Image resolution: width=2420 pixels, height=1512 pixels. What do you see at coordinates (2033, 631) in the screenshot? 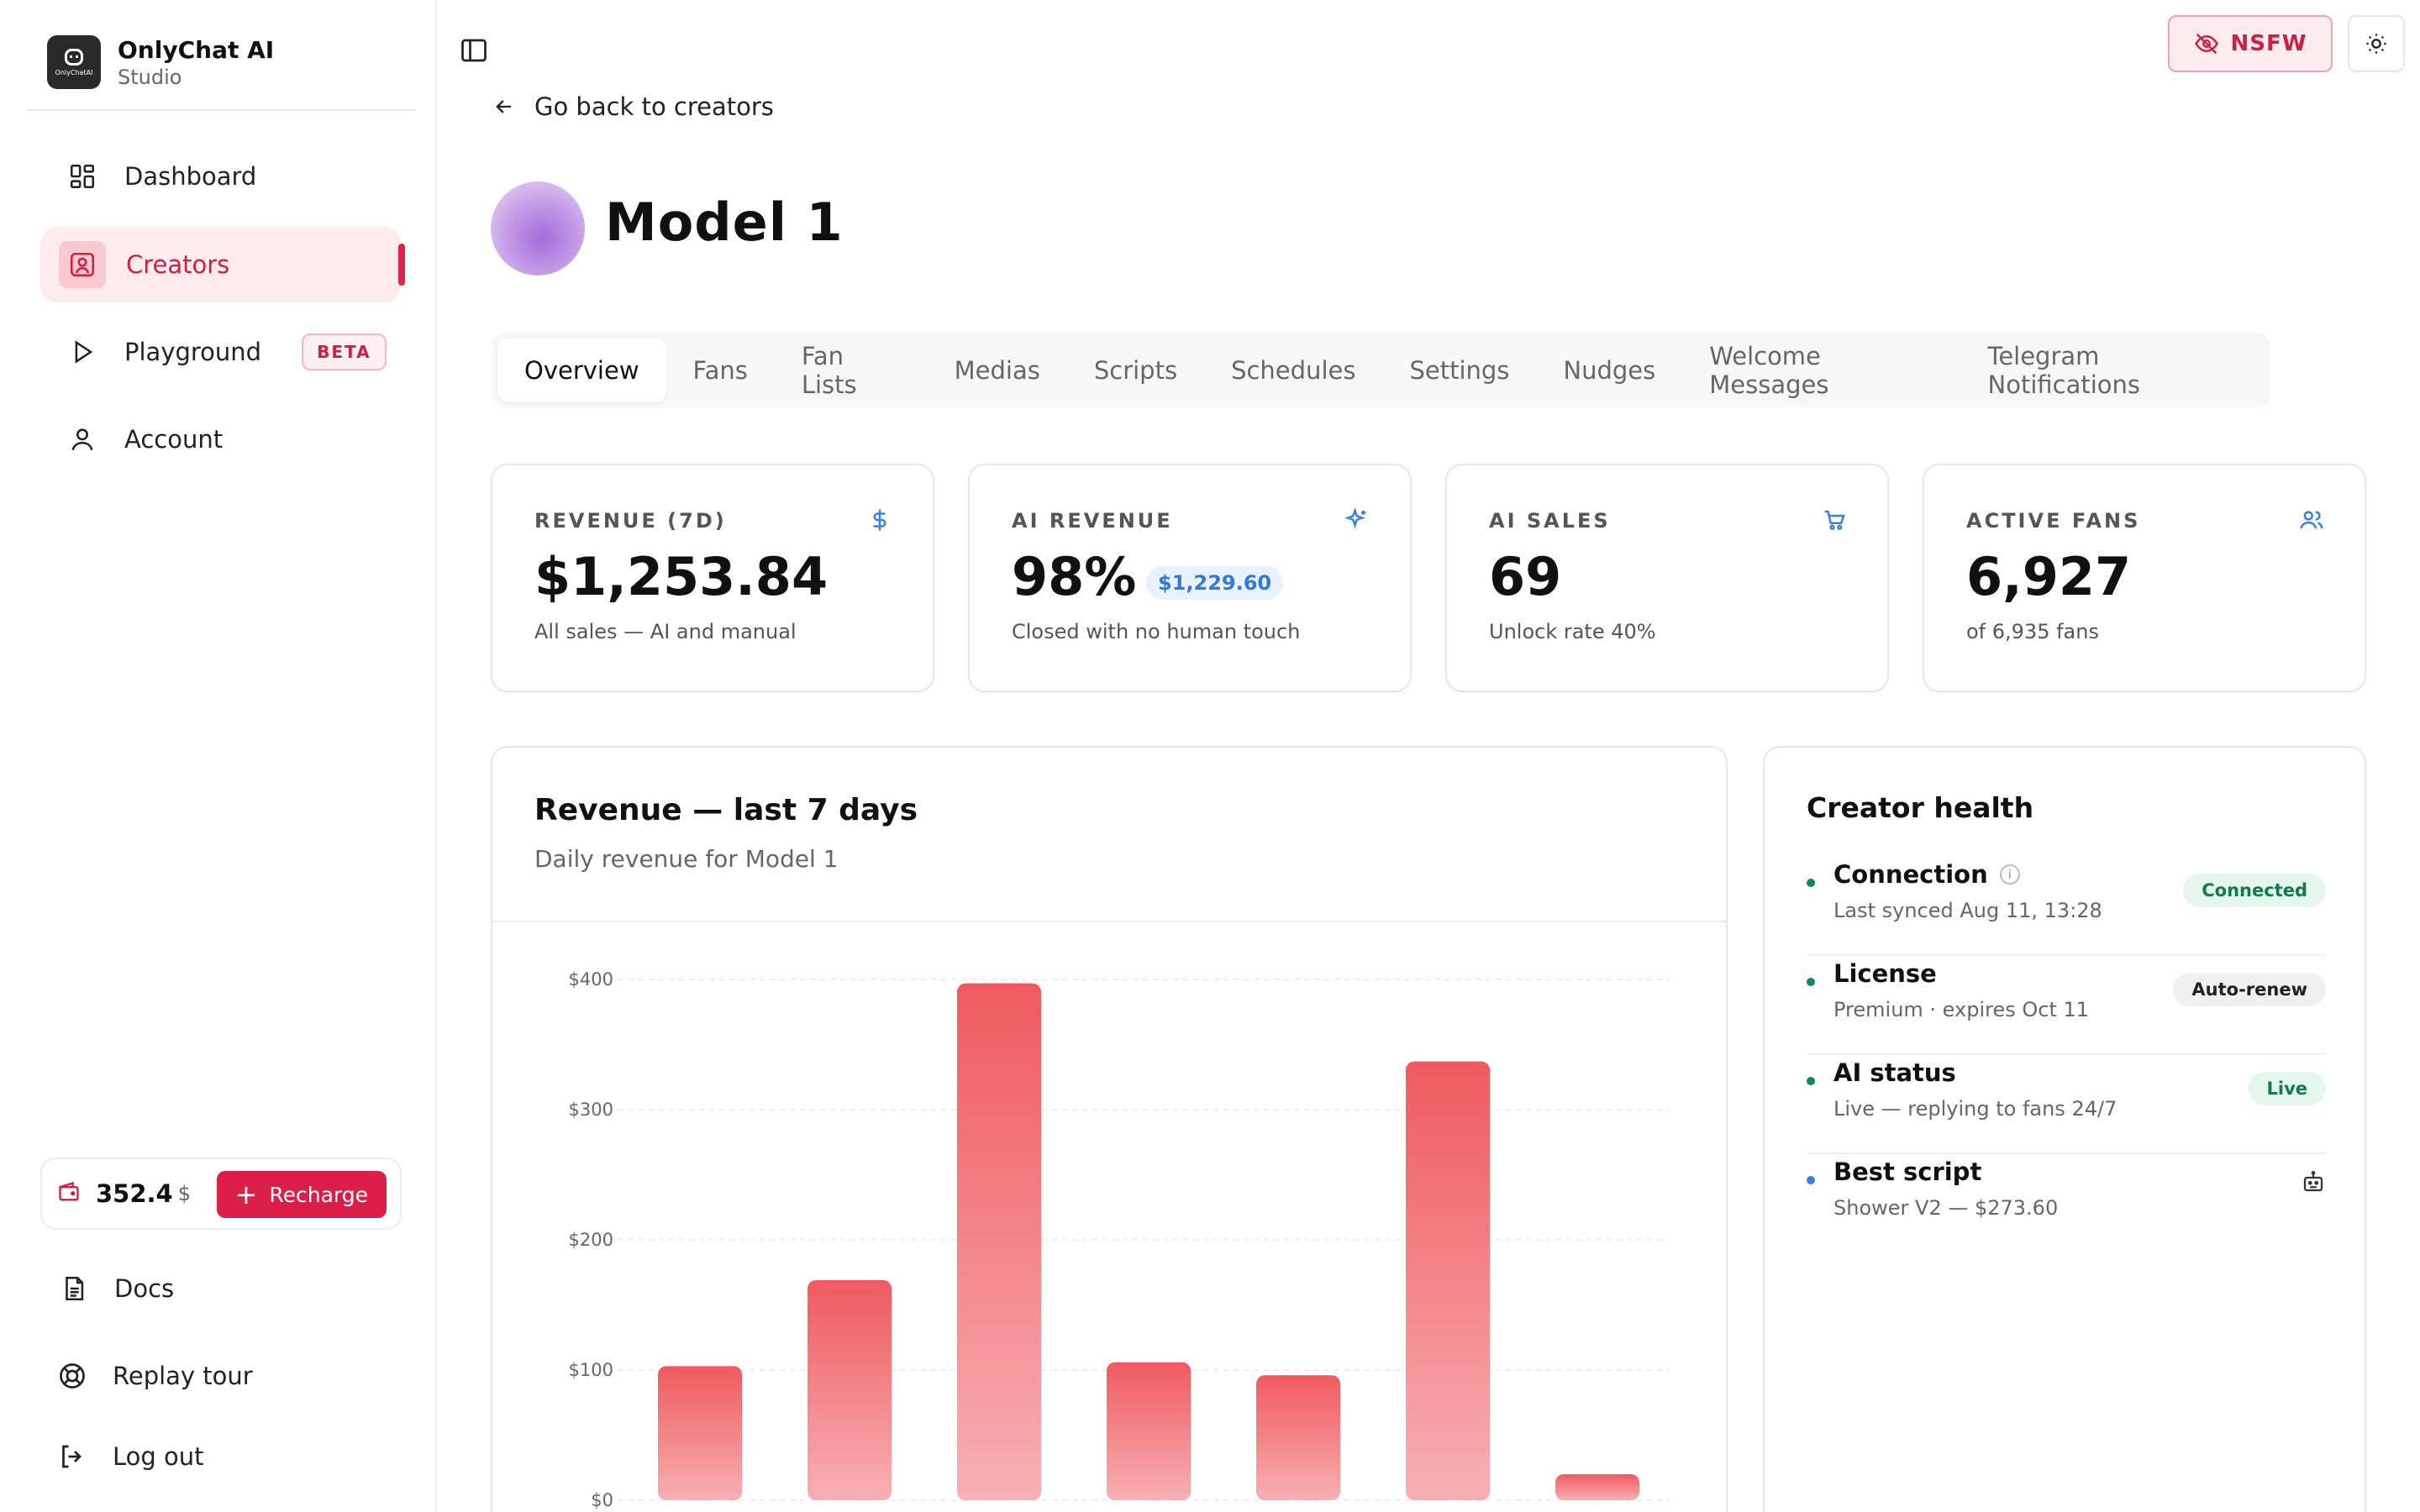
I see `stat-subtext: of 6,935 fans` at bounding box center [2033, 631].